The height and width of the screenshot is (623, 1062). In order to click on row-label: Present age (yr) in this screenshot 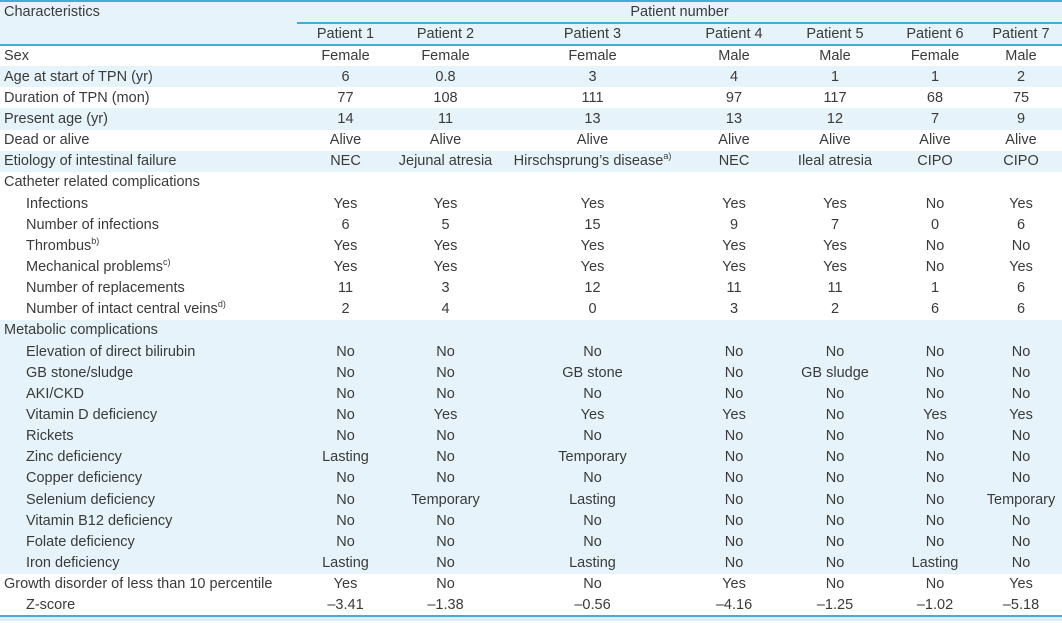, I will do `click(148, 119)`.